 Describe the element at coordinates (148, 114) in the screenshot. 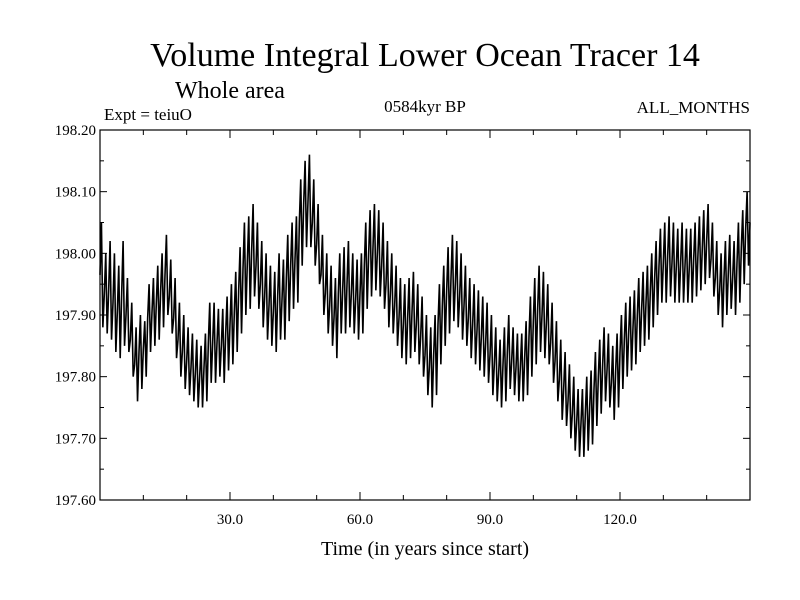

I see `expt-label: Expt = teiuO` at that location.